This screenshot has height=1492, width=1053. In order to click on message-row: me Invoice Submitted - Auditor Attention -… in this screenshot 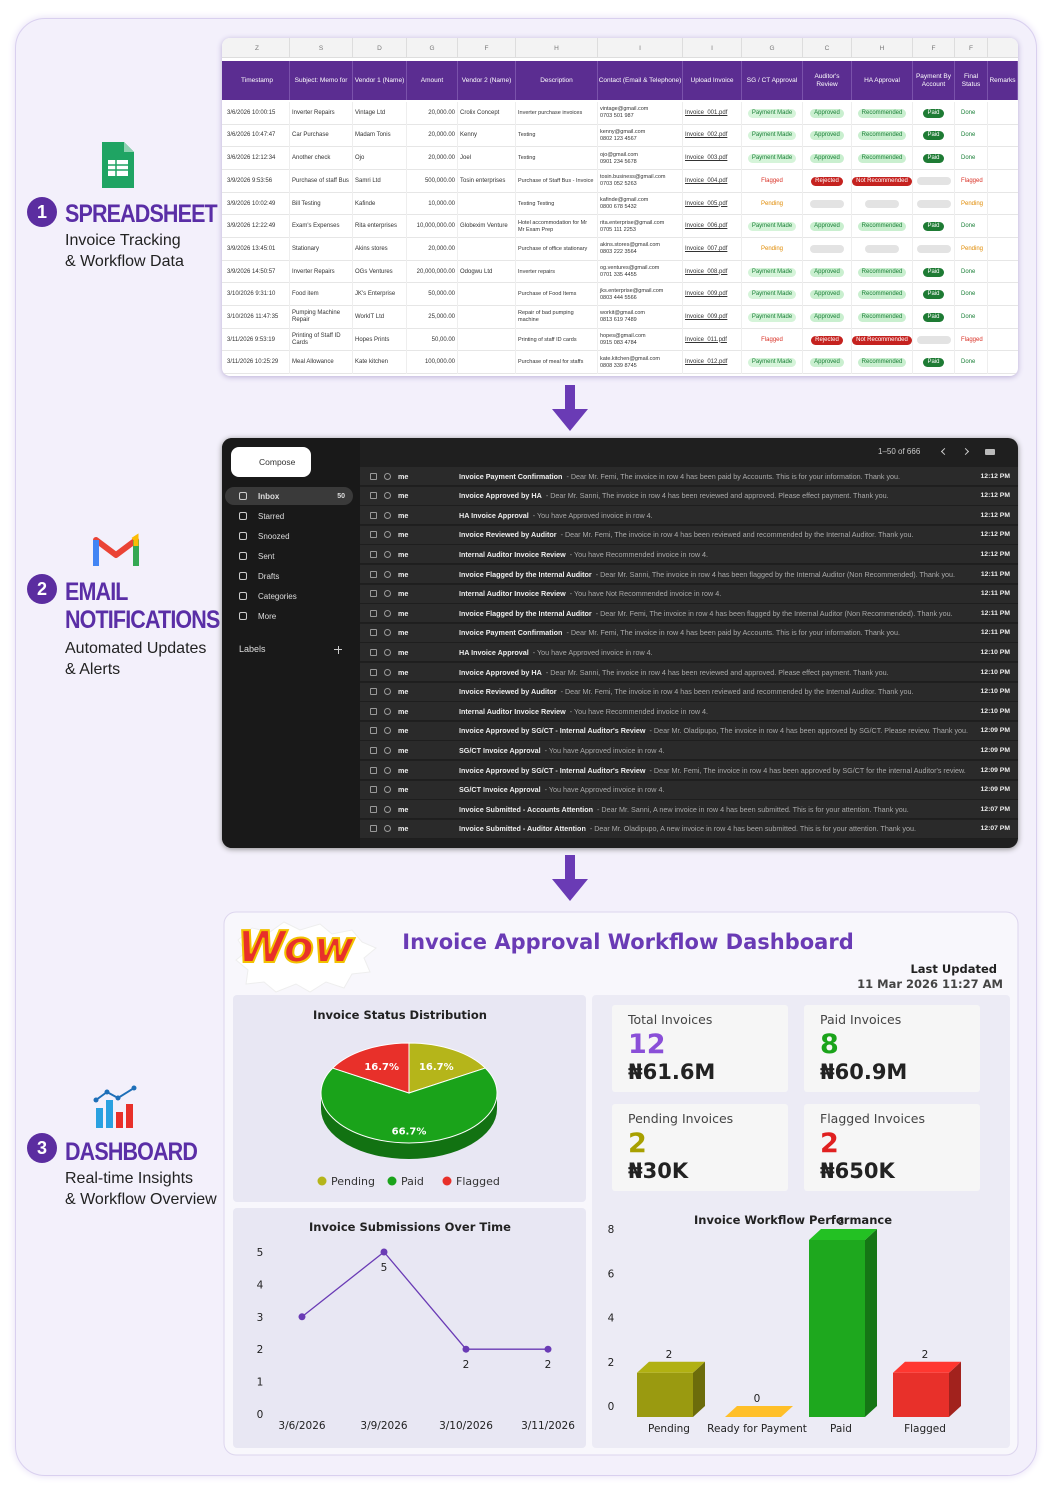, I will do `click(689, 829)`.